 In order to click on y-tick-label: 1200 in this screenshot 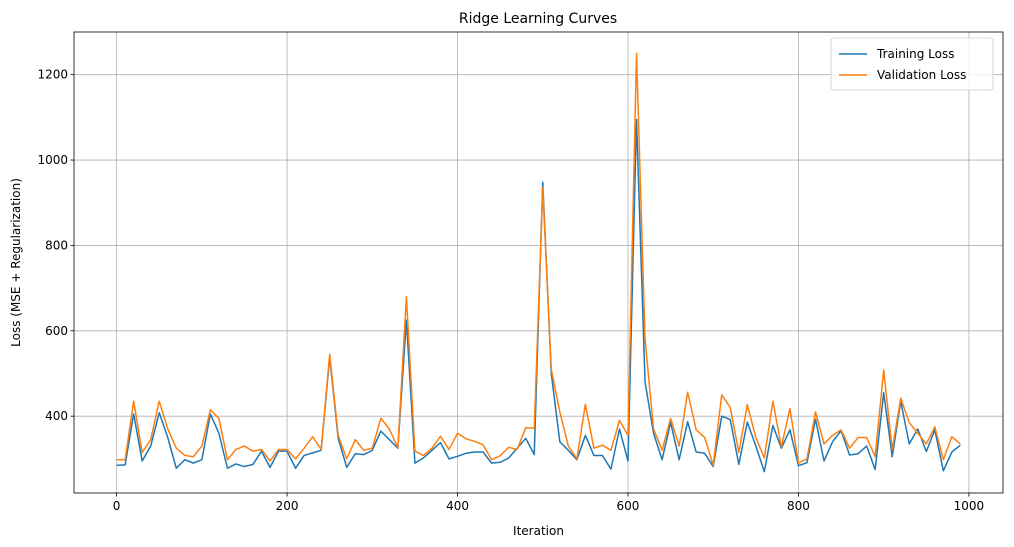, I will do `click(52, 75)`.